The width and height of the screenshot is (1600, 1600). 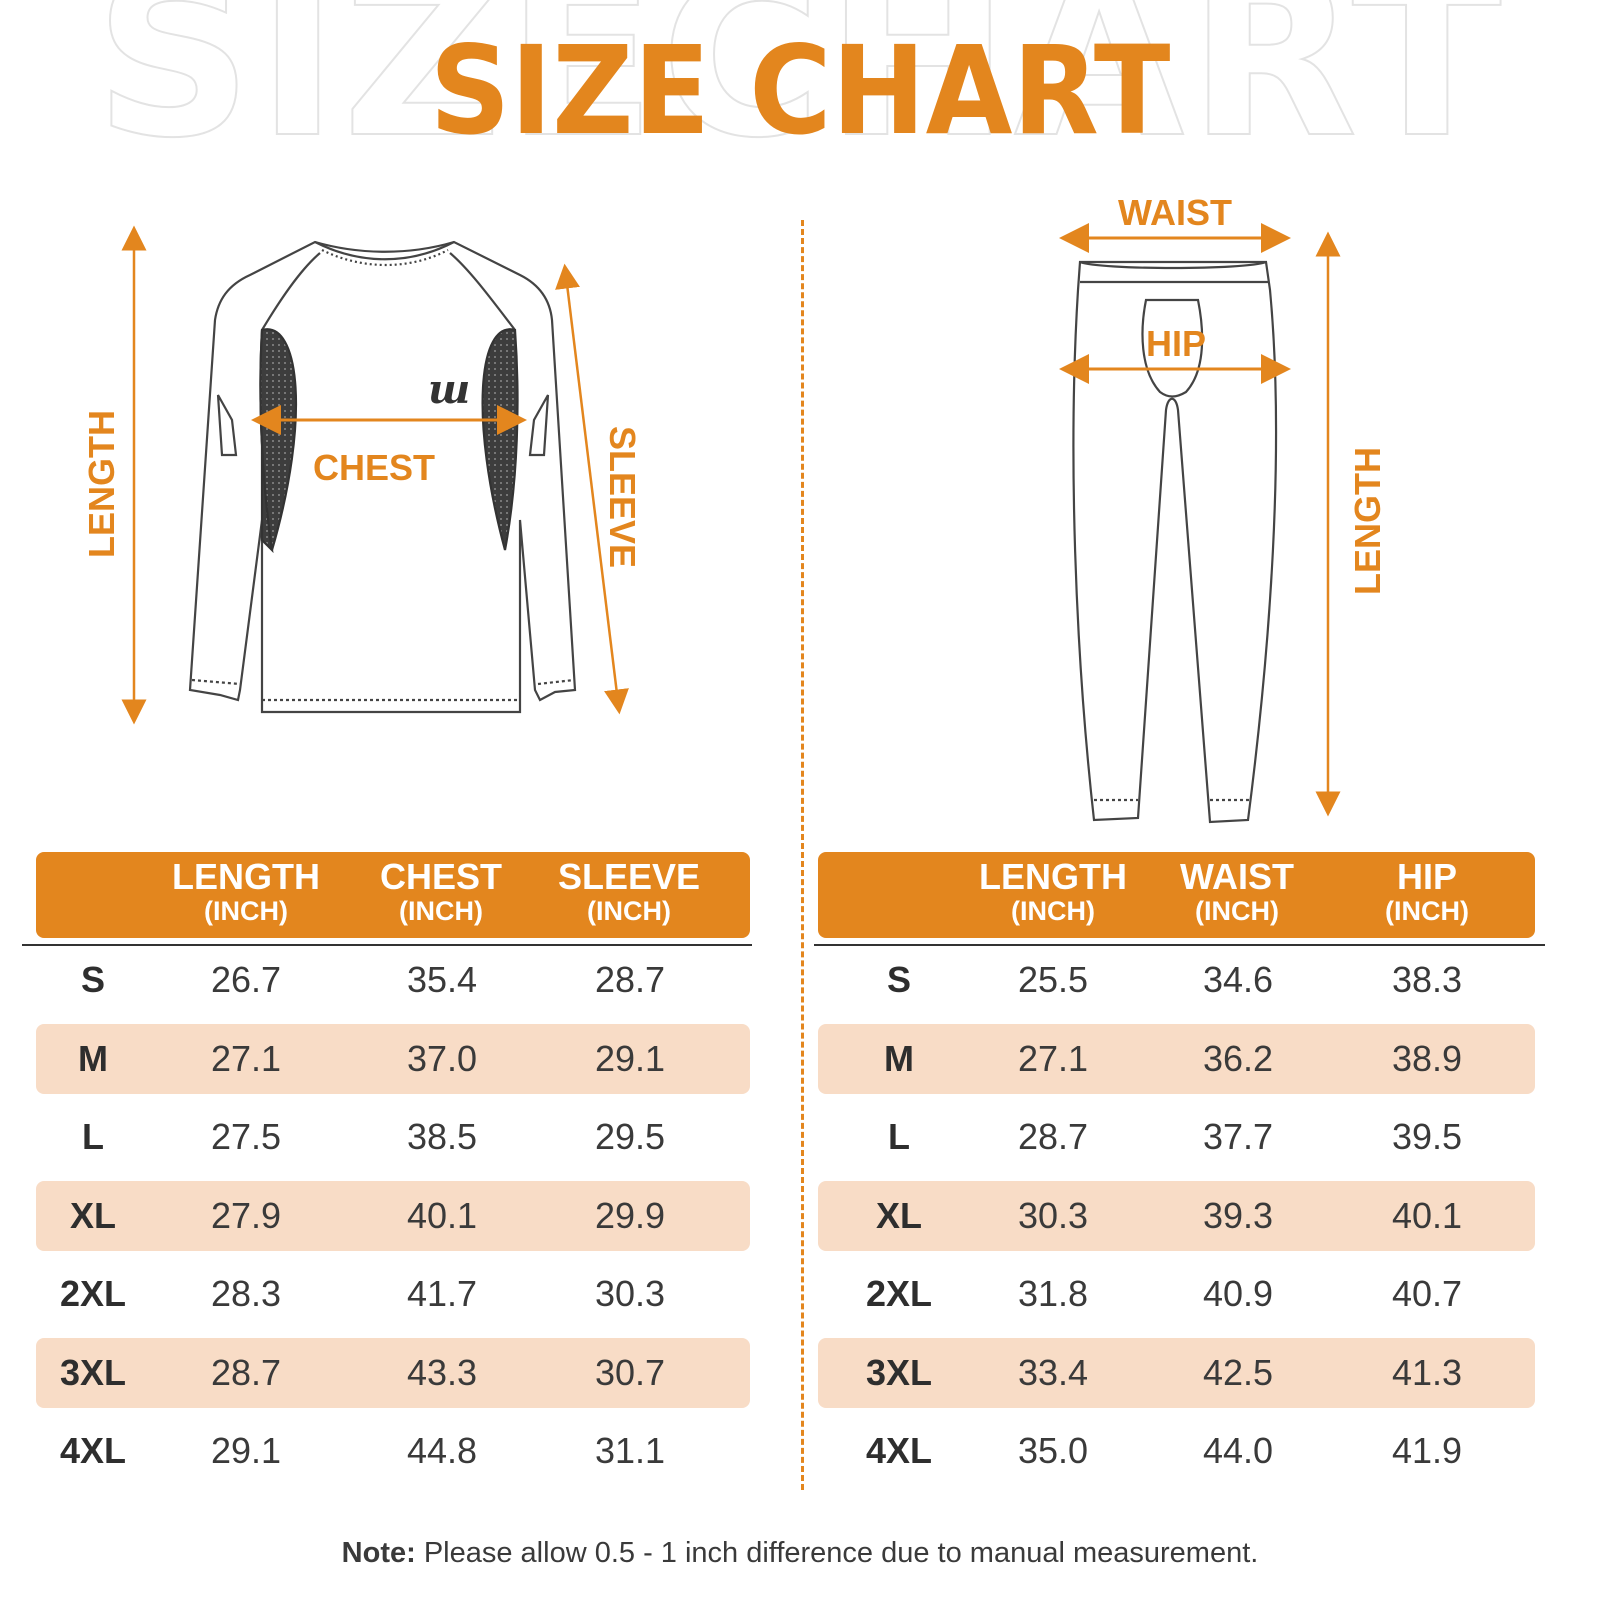 I want to click on value-cell: 27.9, so click(x=246, y=1215).